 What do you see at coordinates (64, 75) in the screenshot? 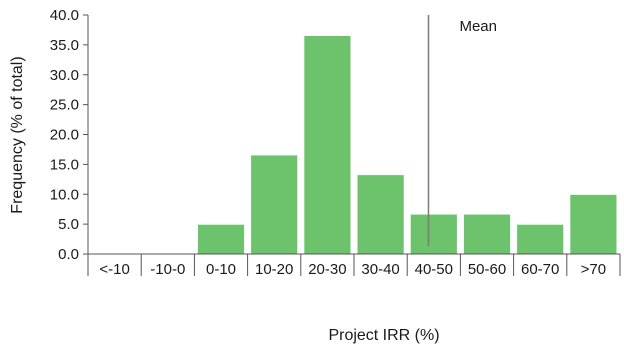
I see `y-tick-label: 30.0` at bounding box center [64, 75].